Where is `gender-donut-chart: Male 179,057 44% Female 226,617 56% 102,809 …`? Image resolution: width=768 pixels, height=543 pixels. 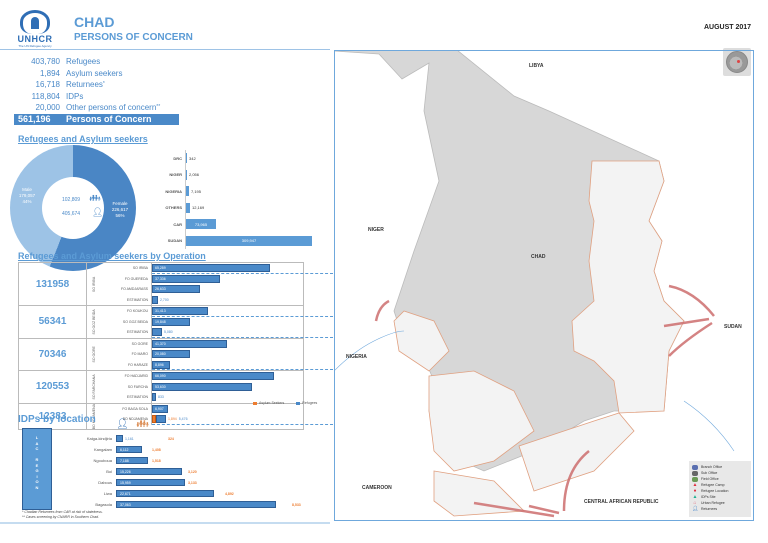 gender-donut-chart: Male 179,057 44% Female 226,617 56% 102,809 … is located at coordinates (73, 208).